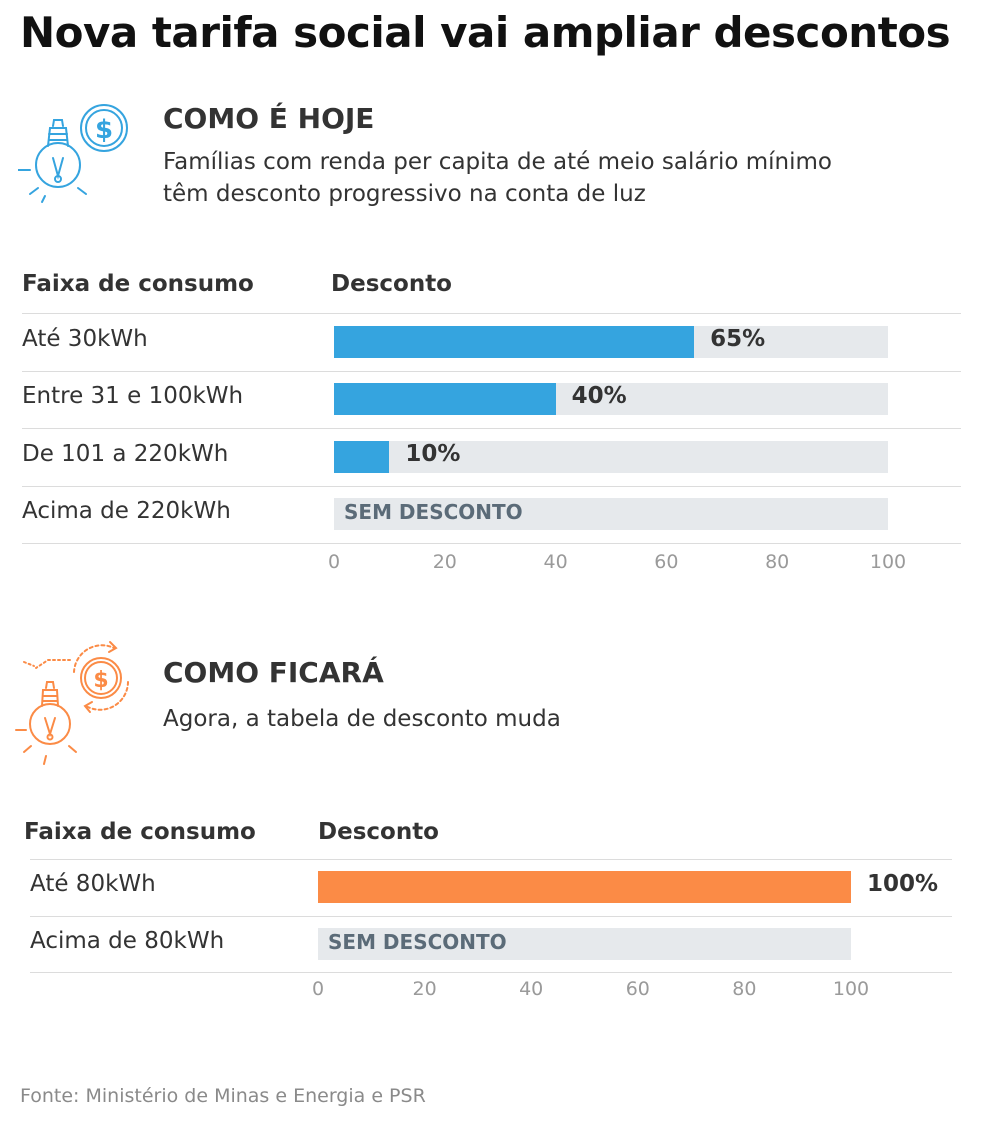  What do you see at coordinates (73, 153) in the screenshot?
I see `bulb-dollar-icon: $` at bounding box center [73, 153].